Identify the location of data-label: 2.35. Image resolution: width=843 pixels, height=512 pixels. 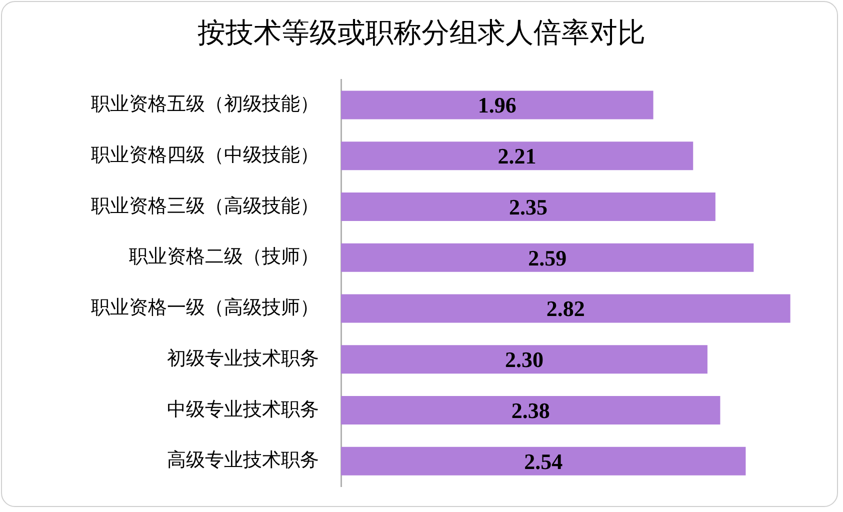
(528, 207).